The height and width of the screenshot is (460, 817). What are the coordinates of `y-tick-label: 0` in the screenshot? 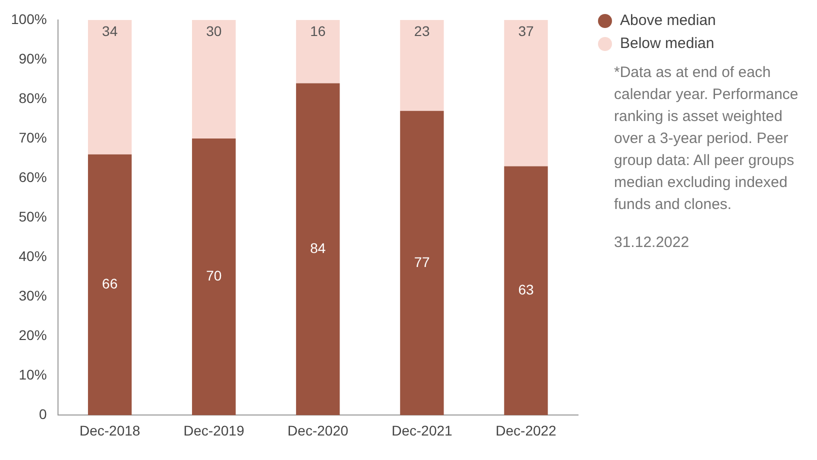 It's located at (43, 414).